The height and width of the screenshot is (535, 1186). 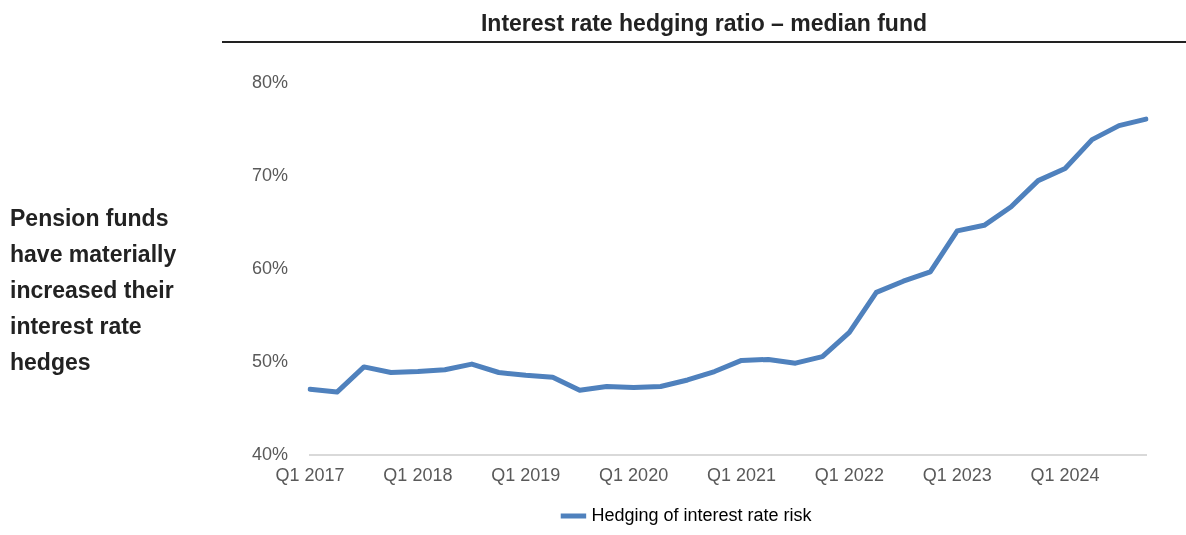 What do you see at coordinates (526, 475) in the screenshot?
I see `x-tick-label: Q1 2019` at bounding box center [526, 475].